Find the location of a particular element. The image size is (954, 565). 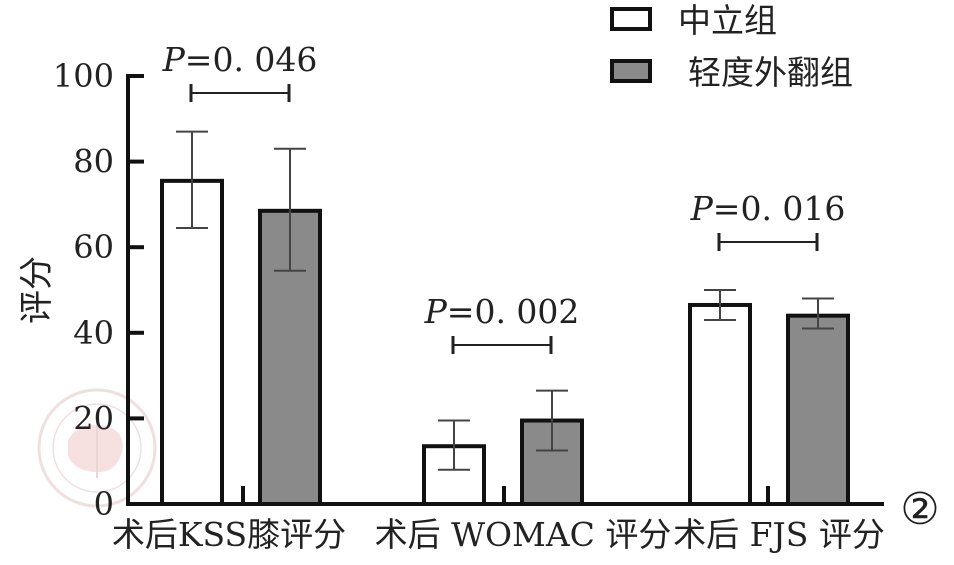

p-value: =0. 002 is located at coordinates (513, 311).